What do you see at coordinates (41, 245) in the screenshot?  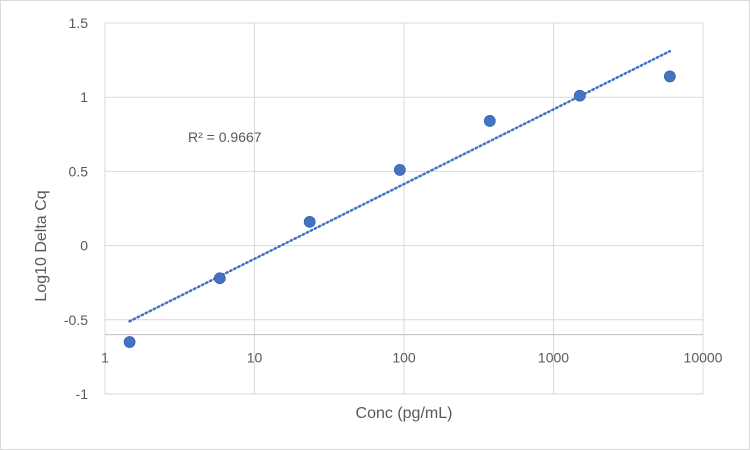 I see `y-axis-title: Log10 Delta Cq` at bounding box center [41, 245].